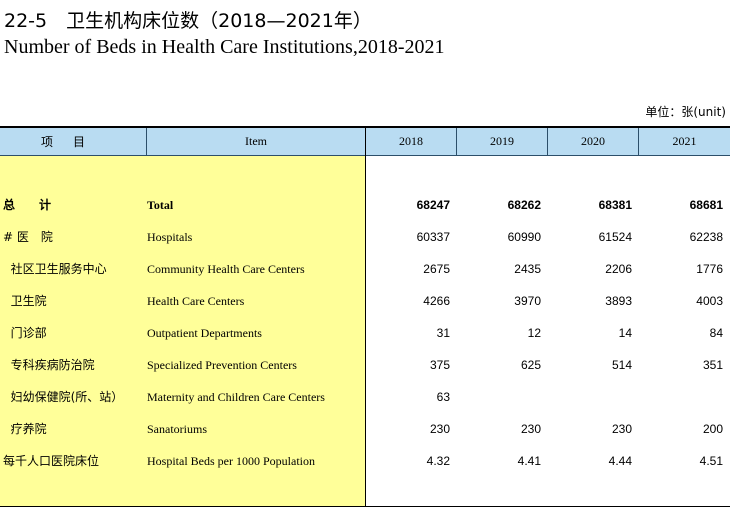 The width and height of the screenshot is (730, 509). I want to click on row-label-chinese: 专科疾病防治院, so click(49, 365).